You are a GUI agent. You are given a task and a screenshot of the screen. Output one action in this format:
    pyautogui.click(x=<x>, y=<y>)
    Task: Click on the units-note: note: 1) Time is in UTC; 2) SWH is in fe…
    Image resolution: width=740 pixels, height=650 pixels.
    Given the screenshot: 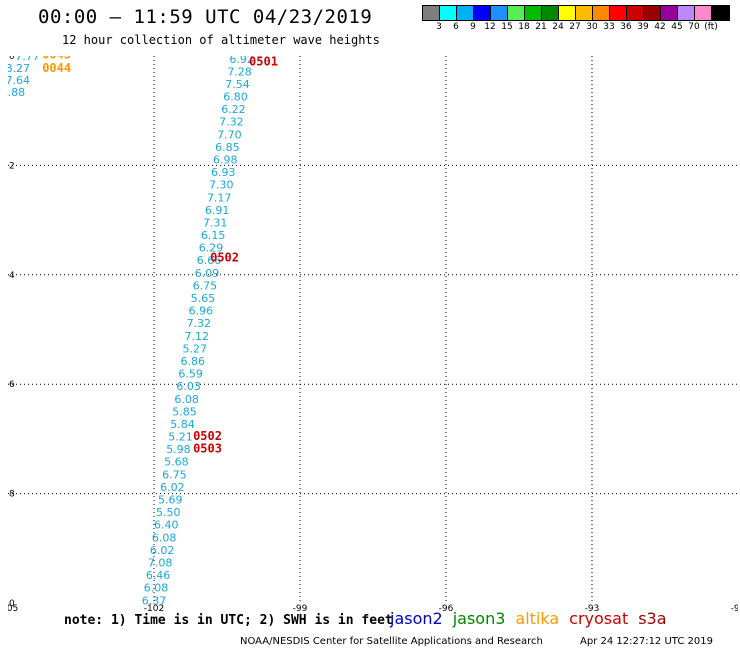 What is the action you would take?
    pyautogui.click(x=228, y=620)
    